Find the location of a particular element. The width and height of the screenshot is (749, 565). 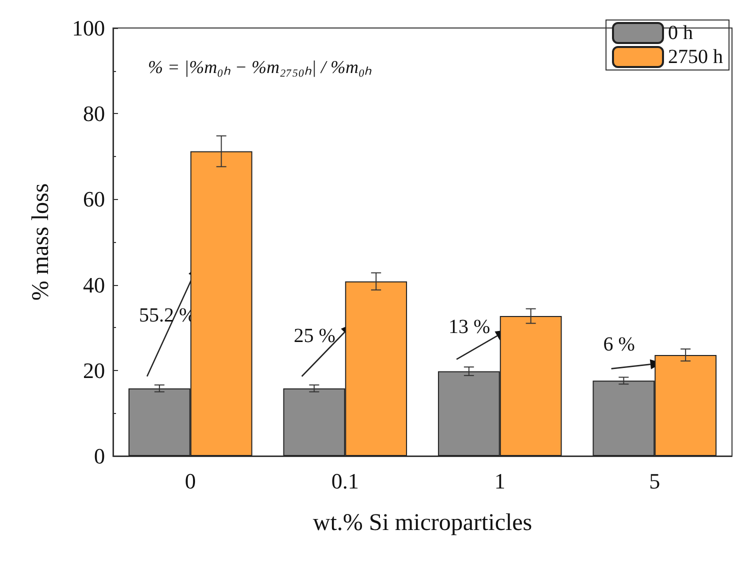

legend-label: 2750 h is located at coordinates (695, 57).